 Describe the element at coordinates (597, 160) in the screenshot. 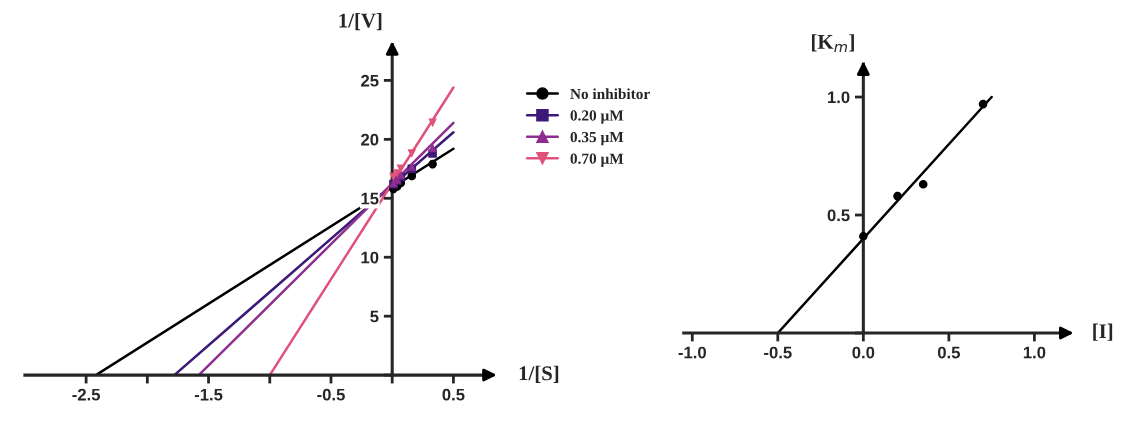

I see `legend-label: 0.70 µM` at that location.